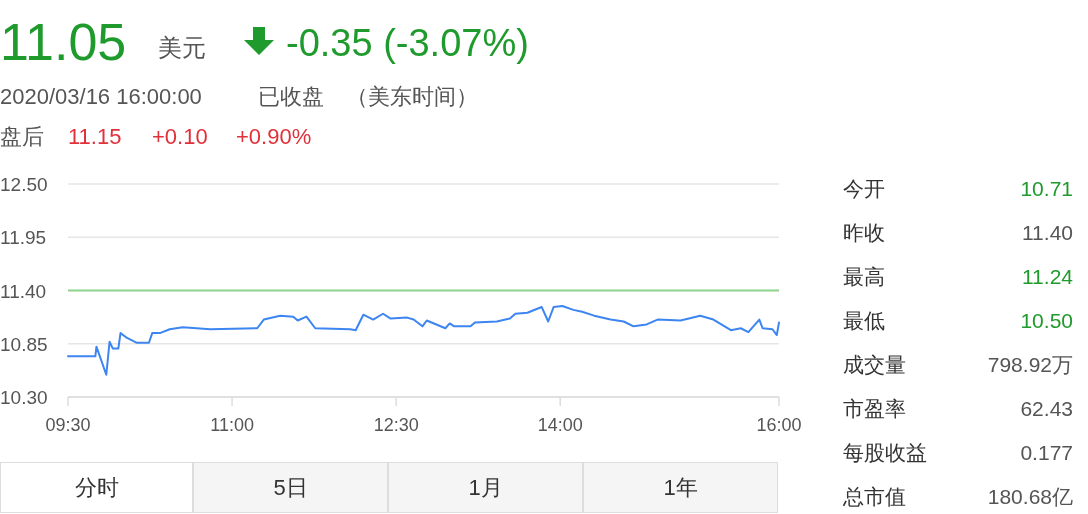 The image size is (1088, 514). I want to click on text: 11.15, so click(95, 136).